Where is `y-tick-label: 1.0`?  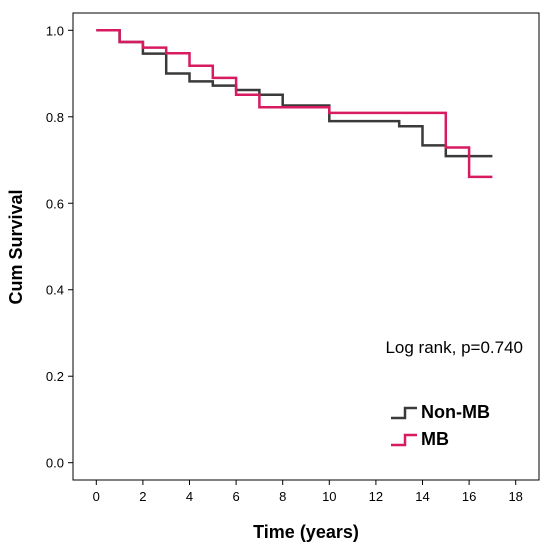
y-tick-label: 1.0 is located at coordinates (55, 30).